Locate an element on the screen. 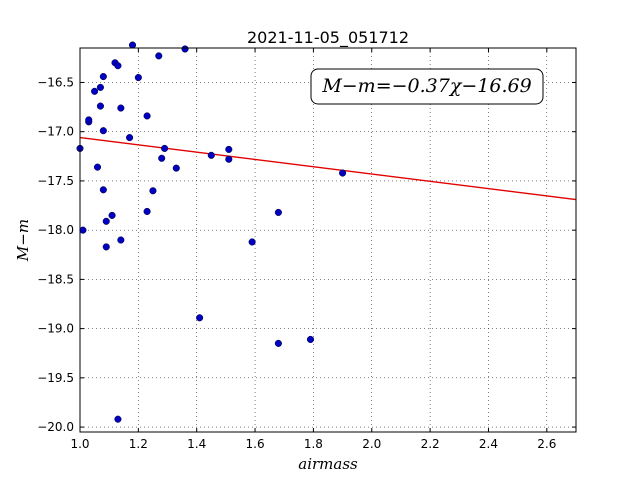  y-tick-label: −17.5 is located at coordinates (55, 181).